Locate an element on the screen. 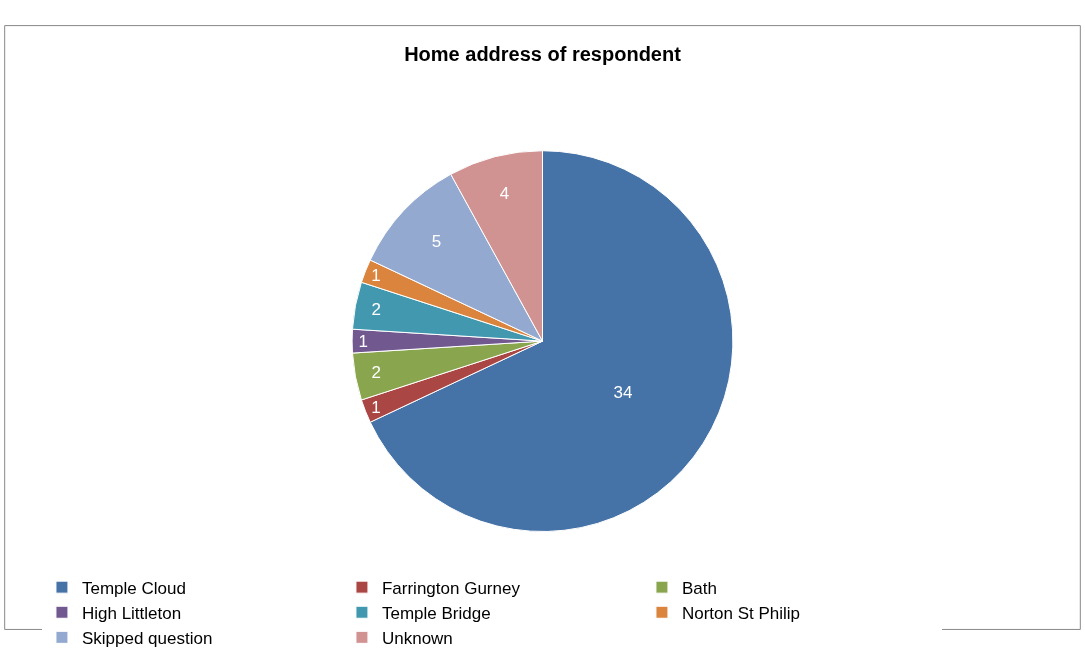 The image size is (1085, 666). legend-label: Temple Cloud is located at coordinates (133, 588).